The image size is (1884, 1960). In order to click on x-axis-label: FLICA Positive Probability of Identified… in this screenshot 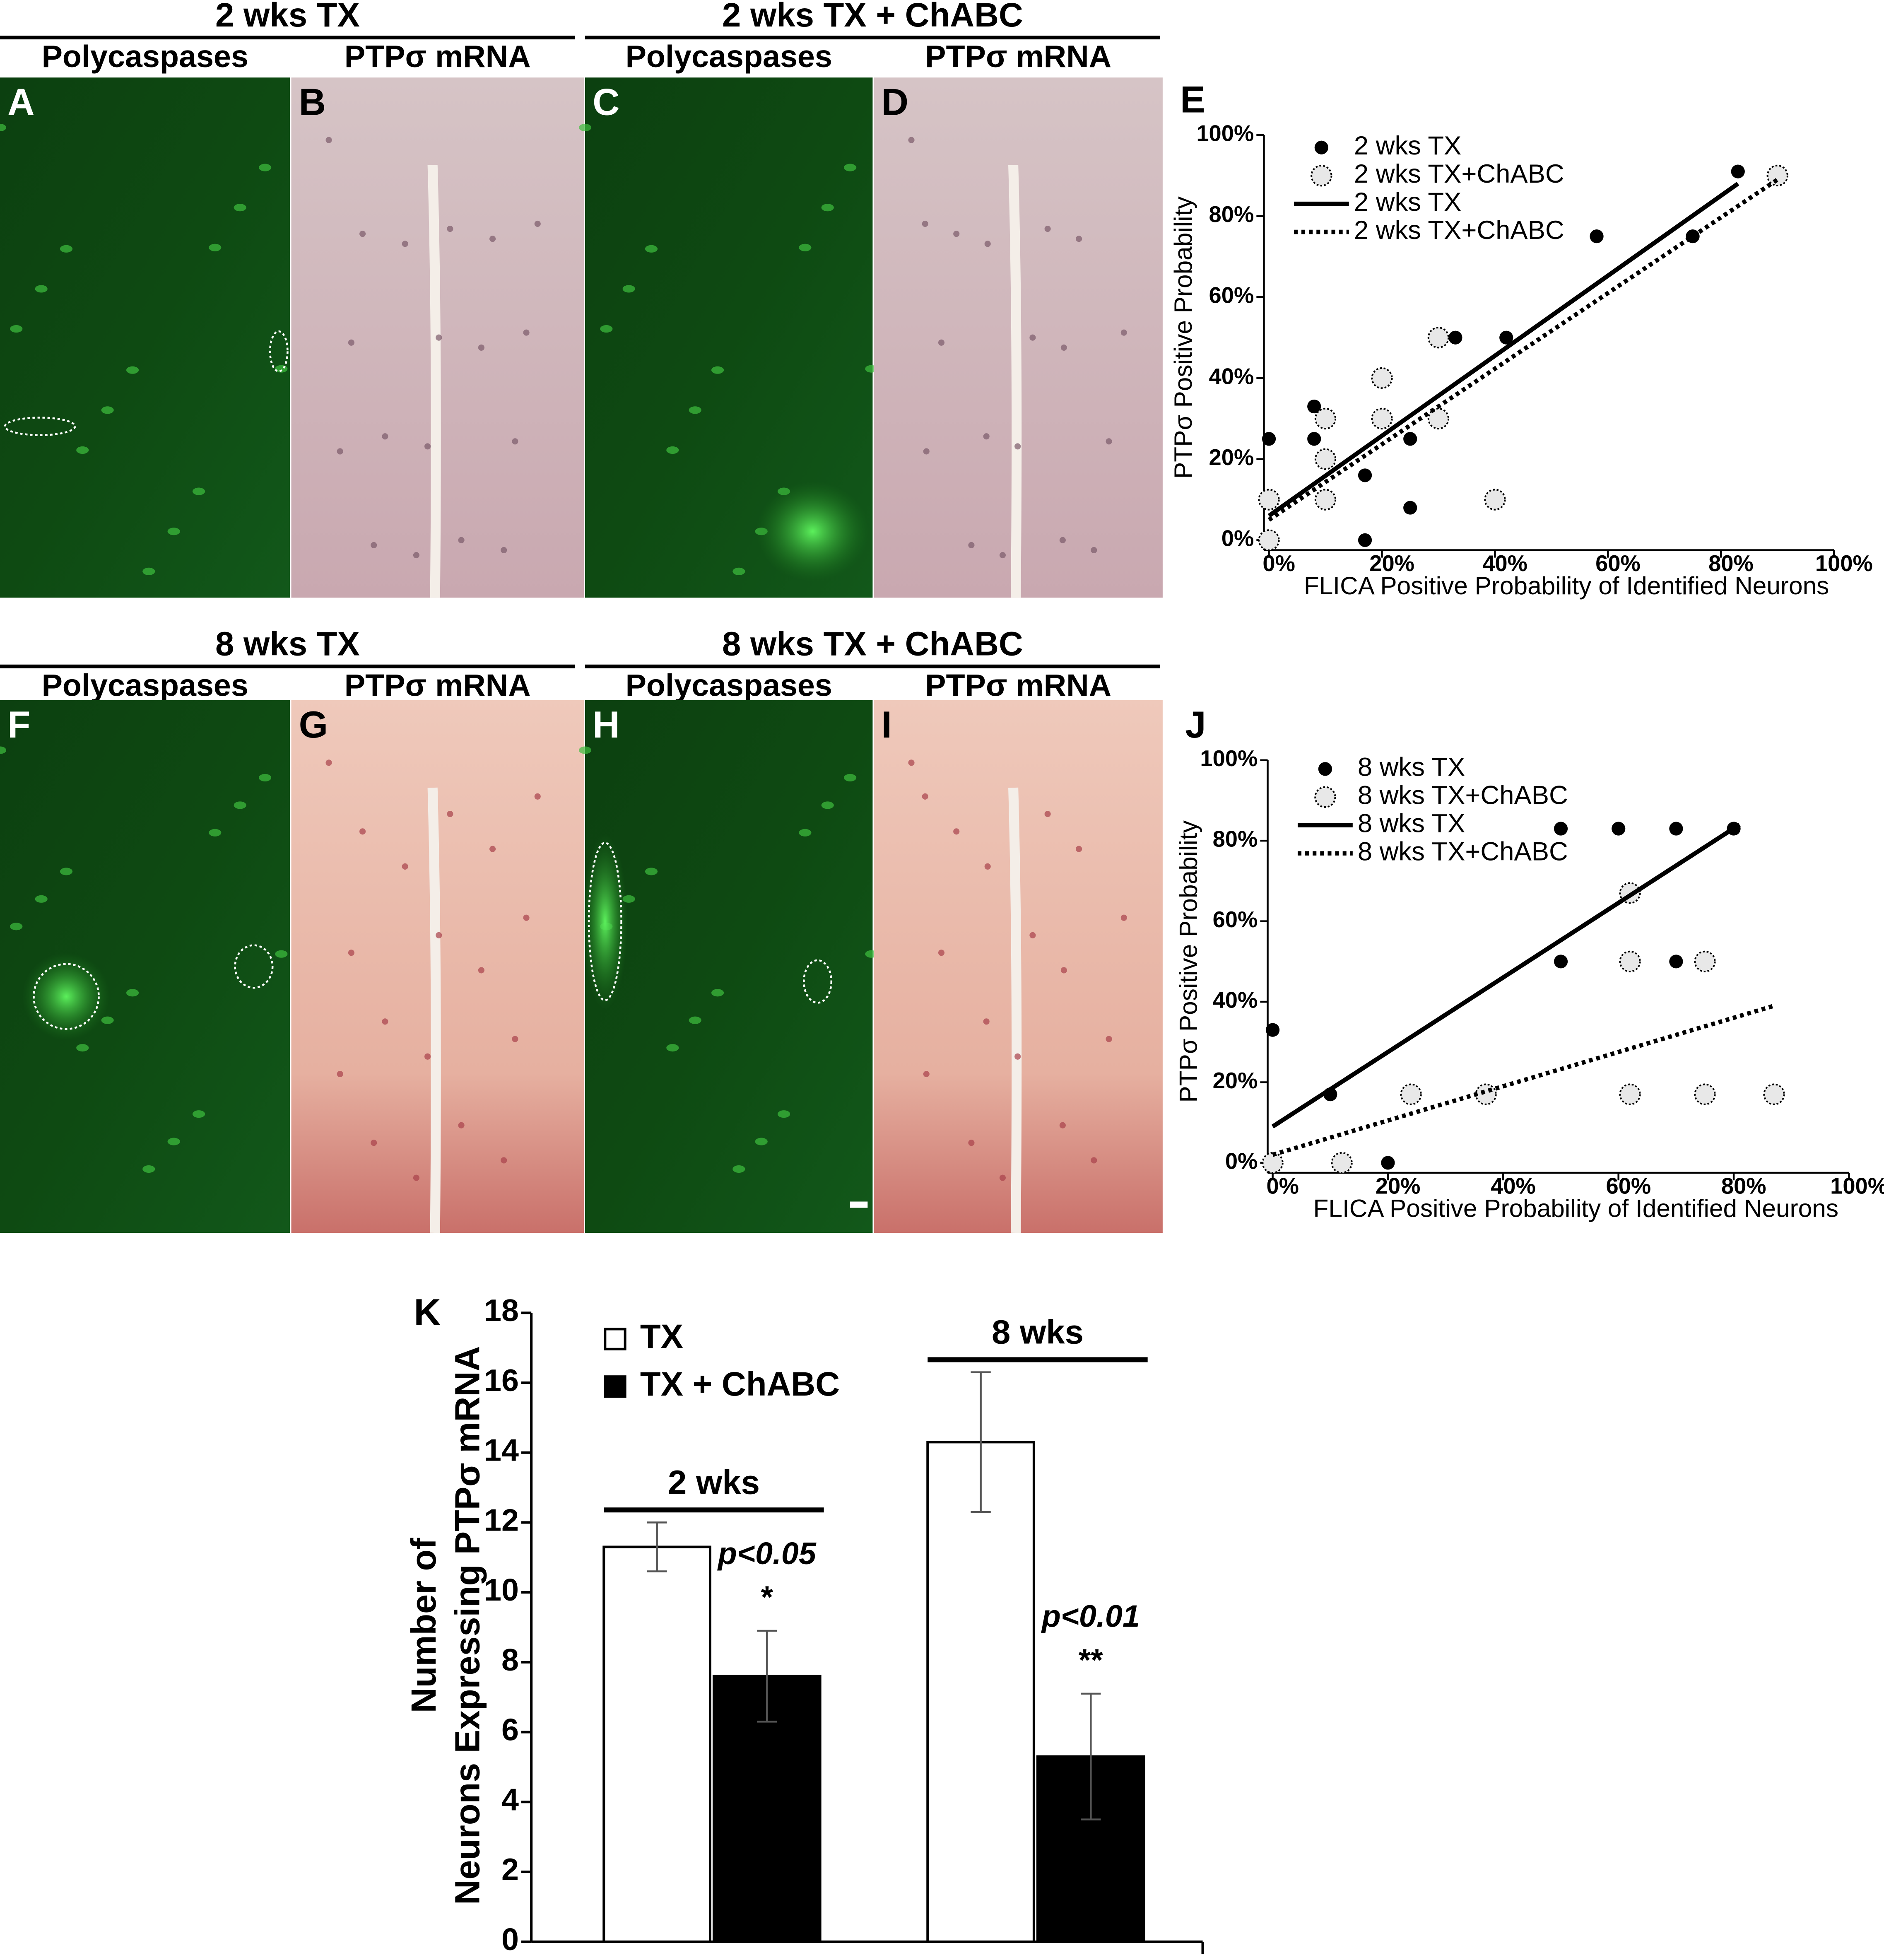, I will do `click(1575, 1208)`.